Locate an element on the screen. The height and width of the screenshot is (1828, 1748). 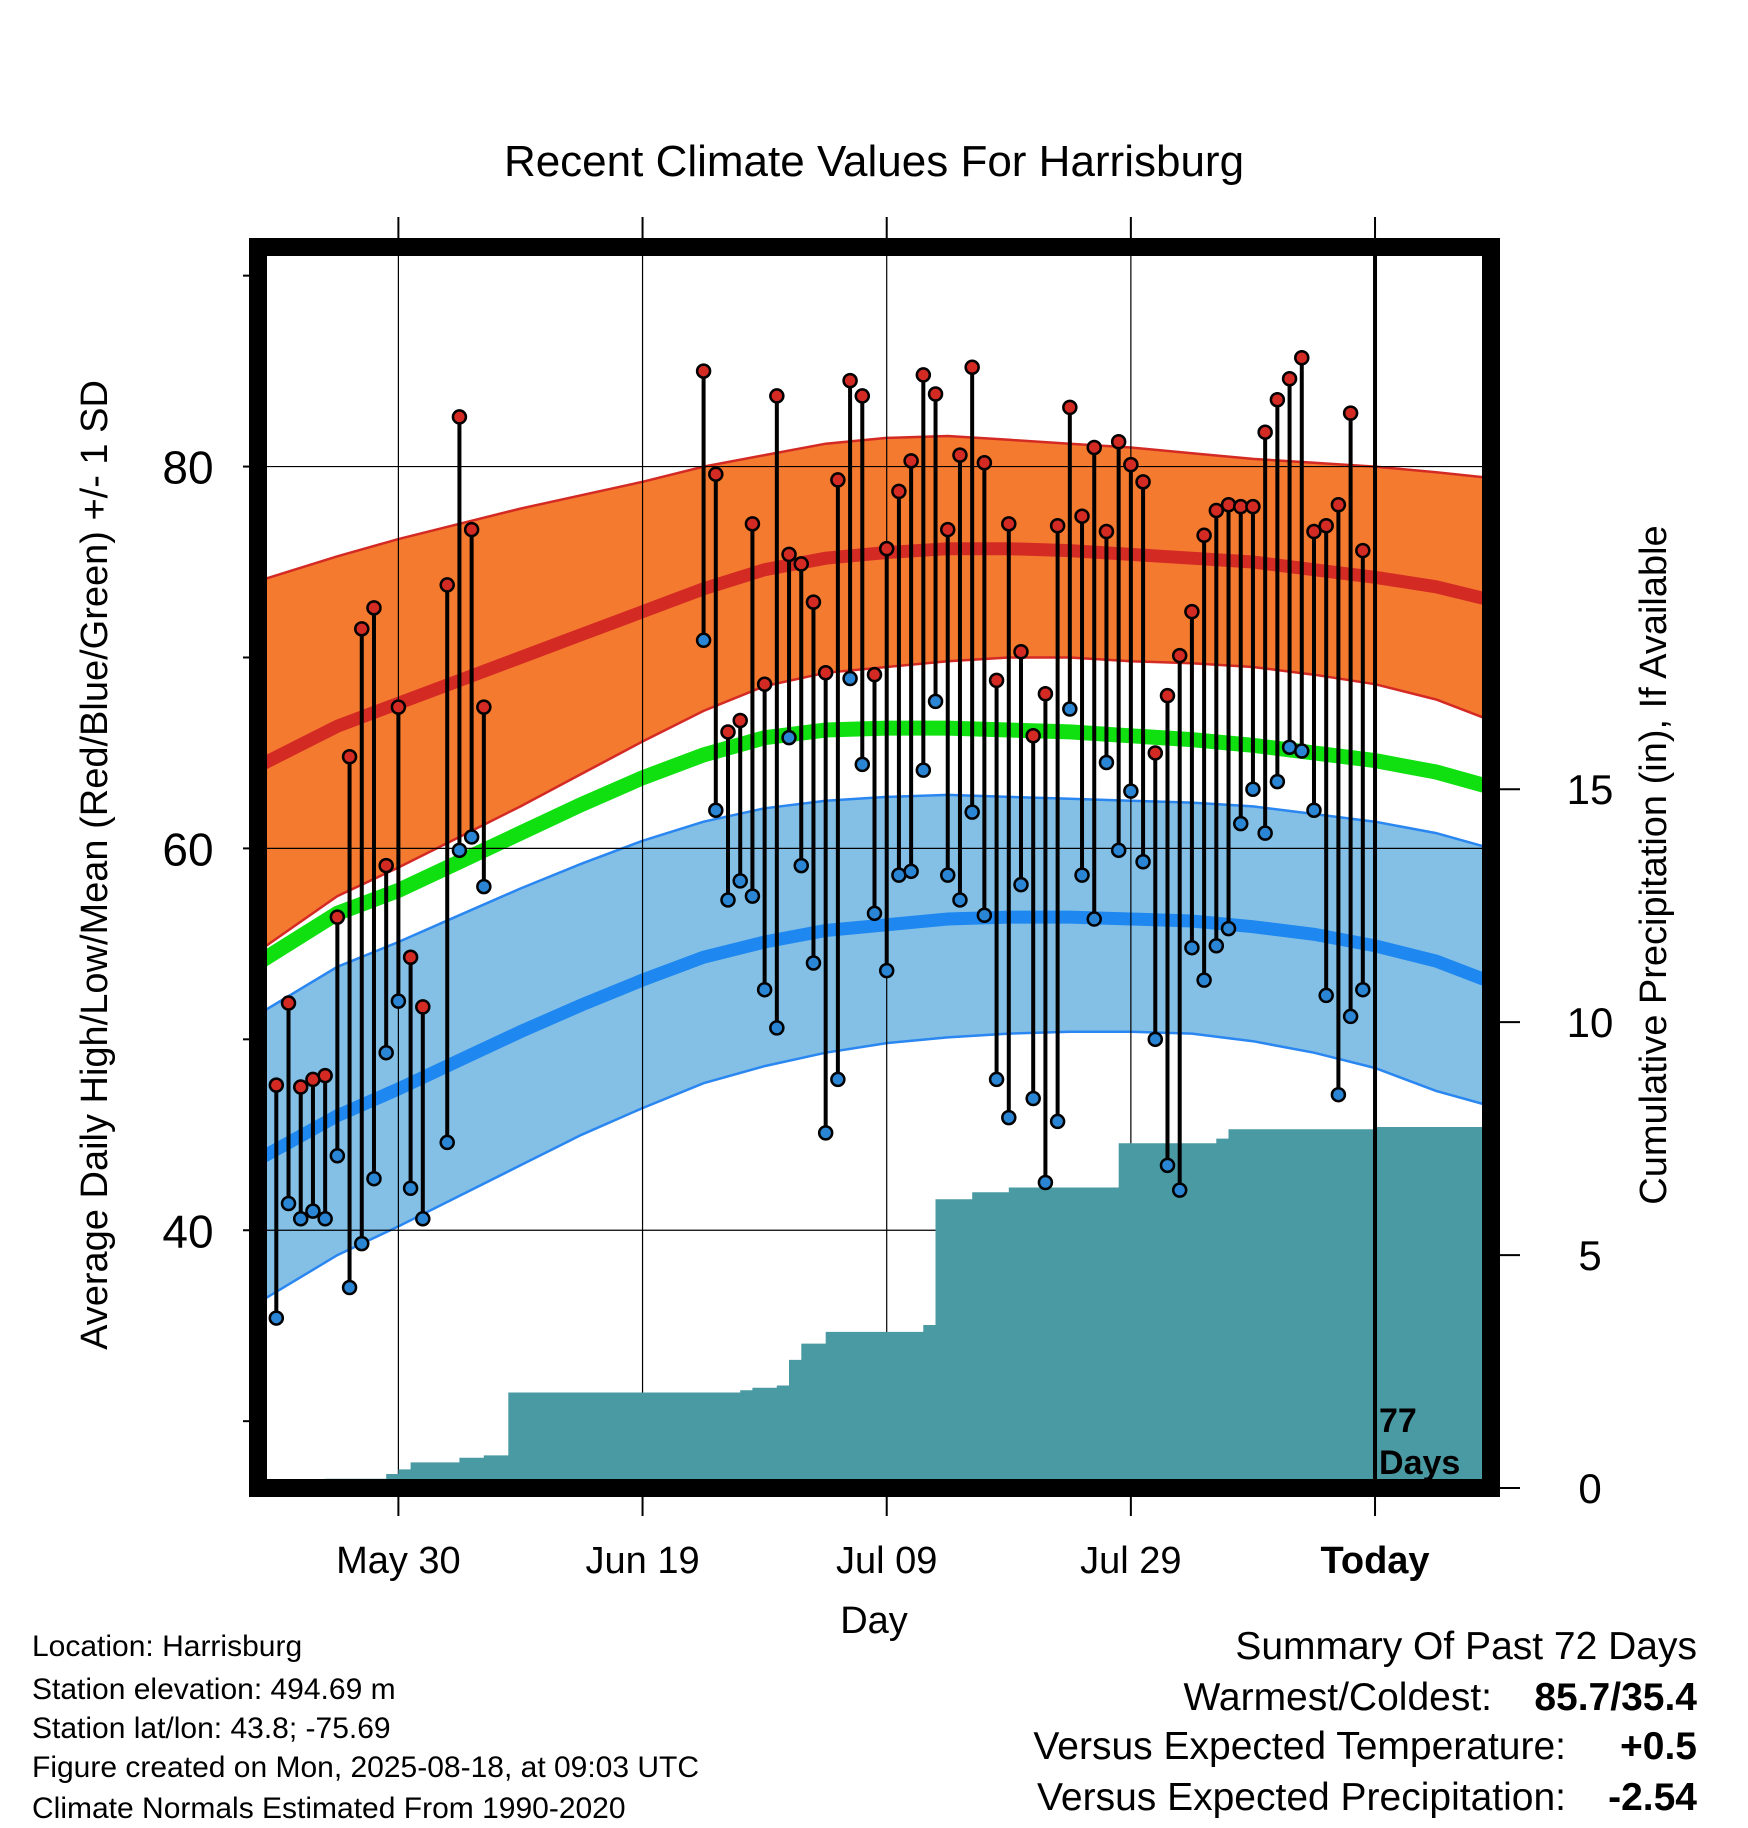
x-tick-label: Jul 09 is located at coordinates (886, 1561).